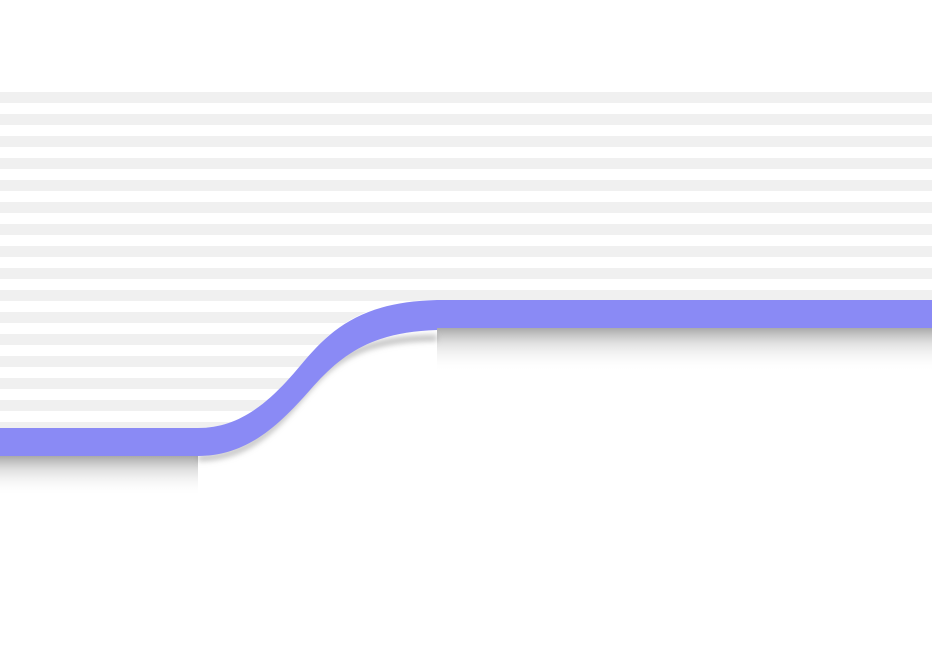 Image resolution: width=932 pixels, height=668 pixels. I want to click on ribbon-left-segment, so click(99, 442).